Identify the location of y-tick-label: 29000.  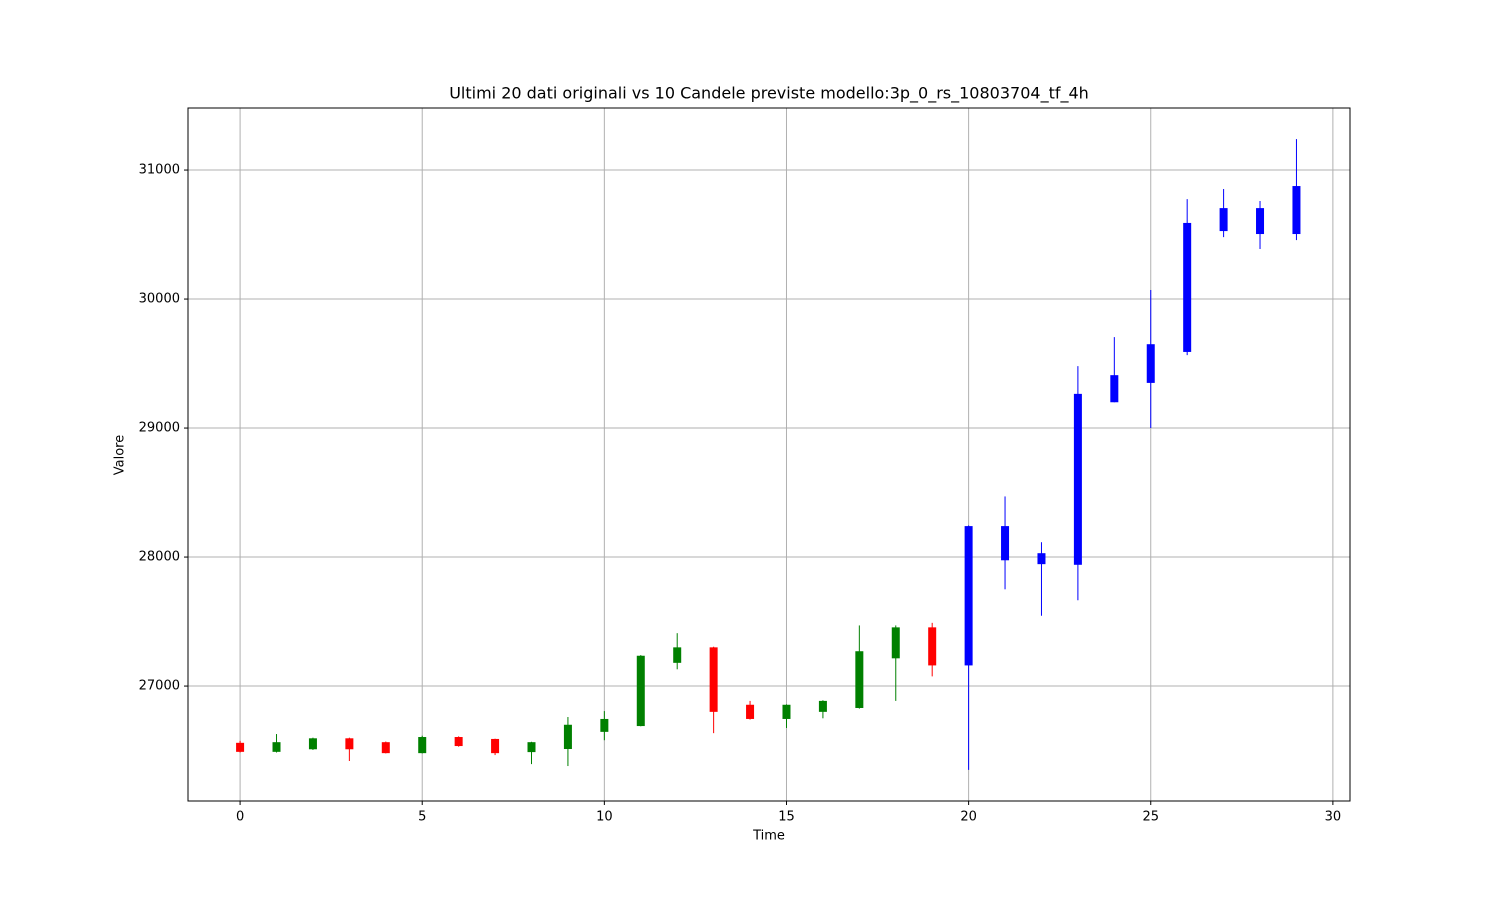
(159, 428).